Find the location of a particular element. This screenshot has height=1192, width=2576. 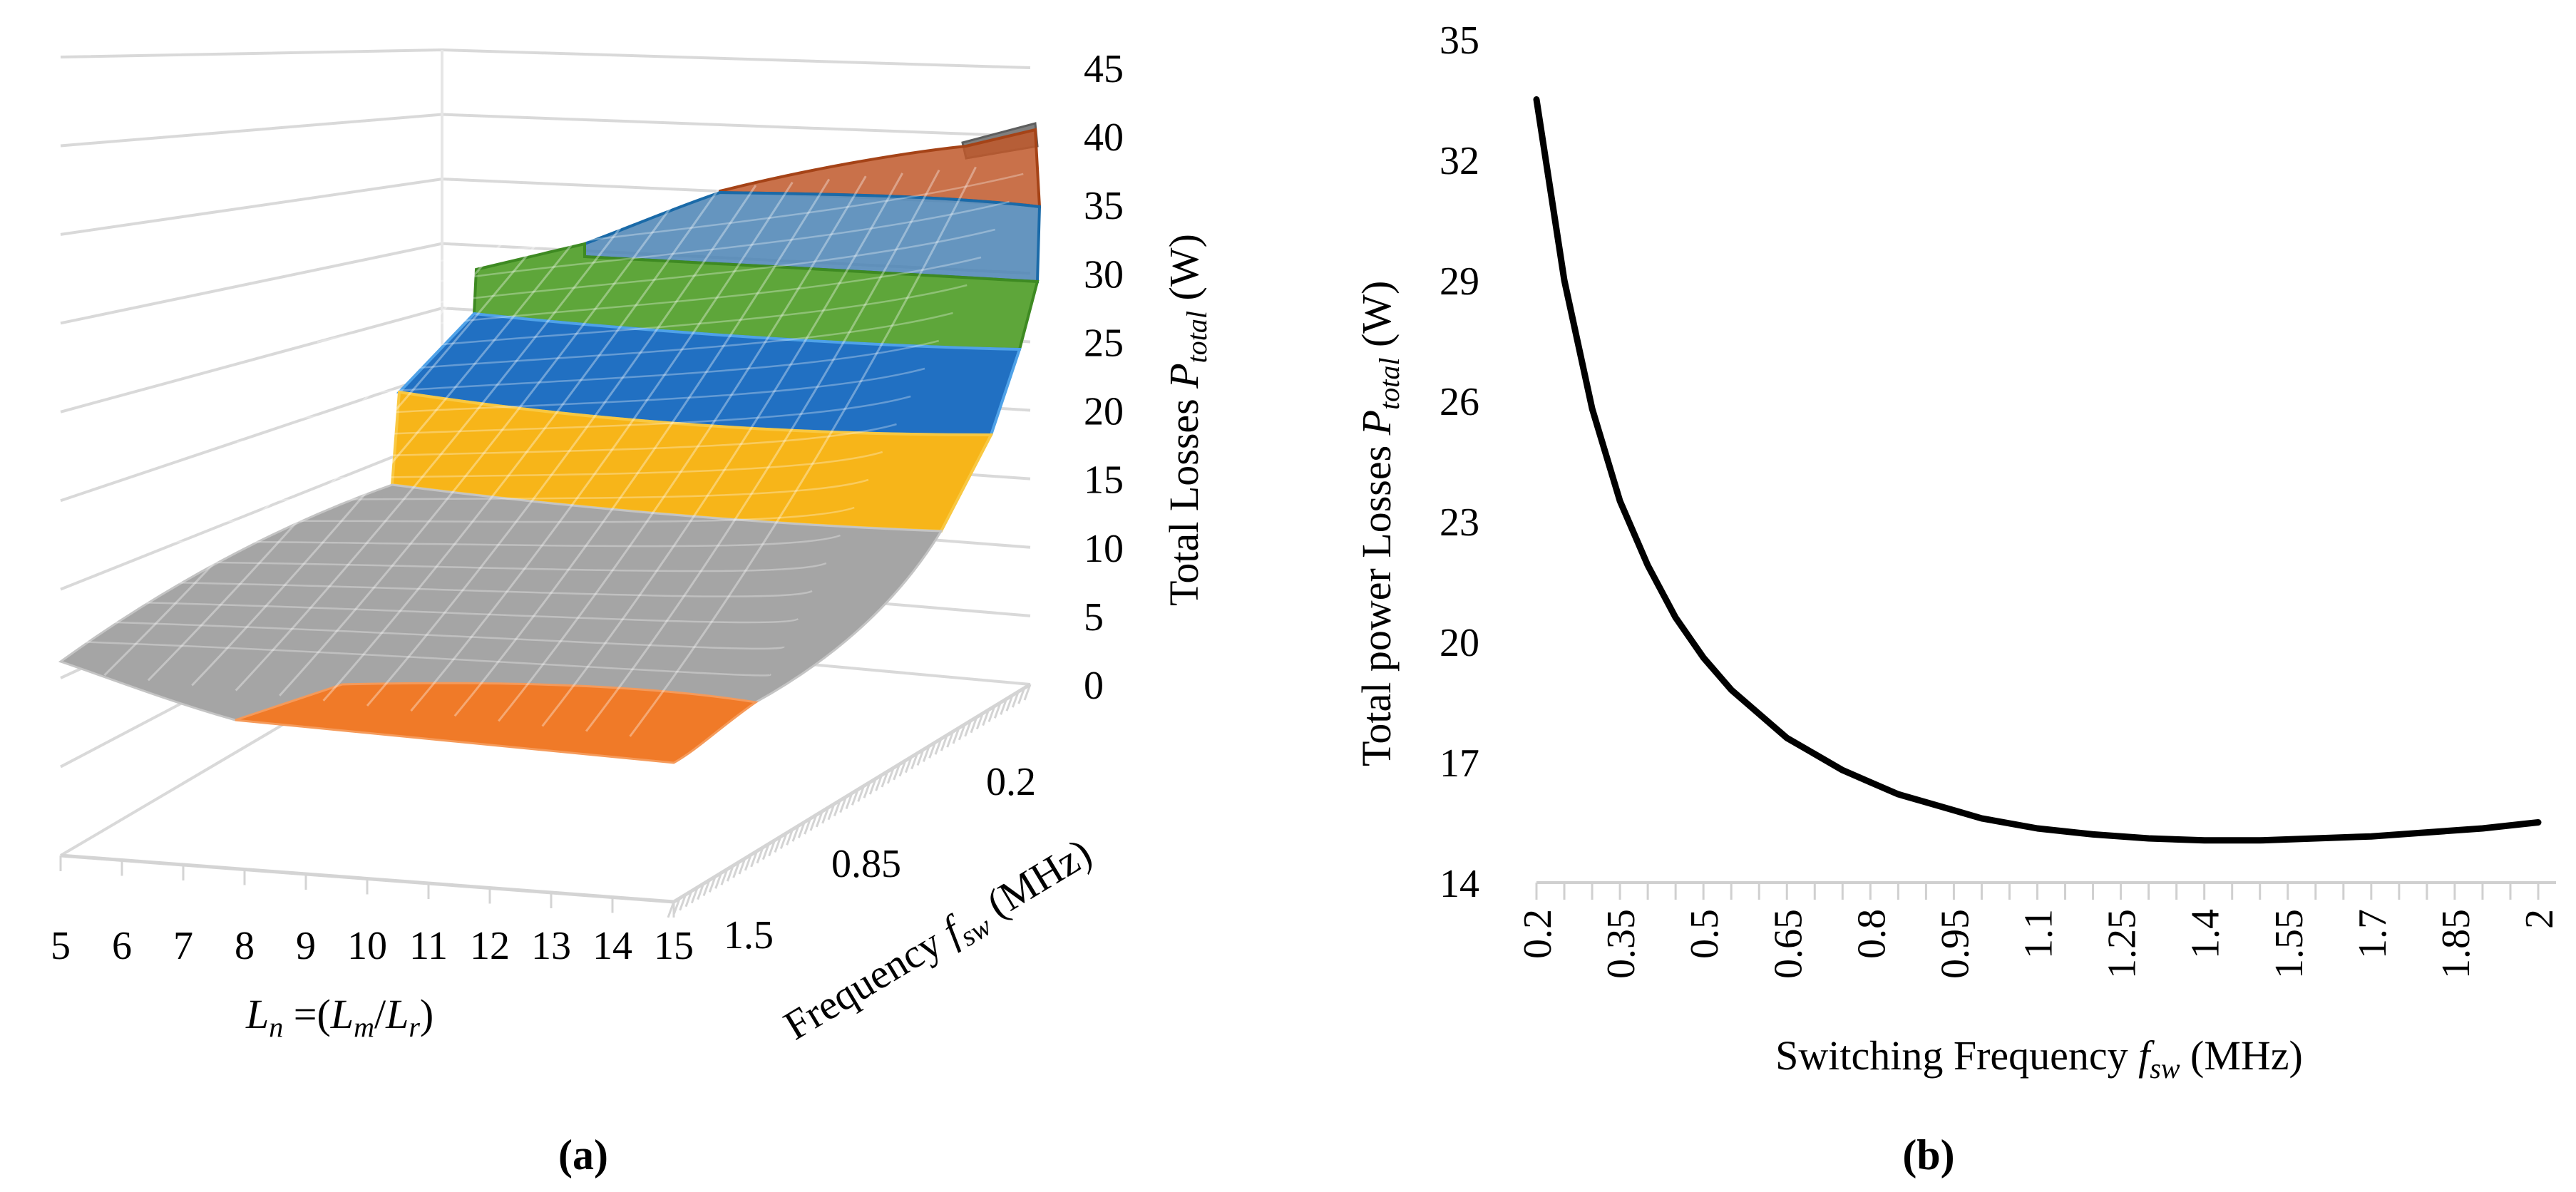

x-tick-label: 1.25 is located at coordinates (2122, 944).